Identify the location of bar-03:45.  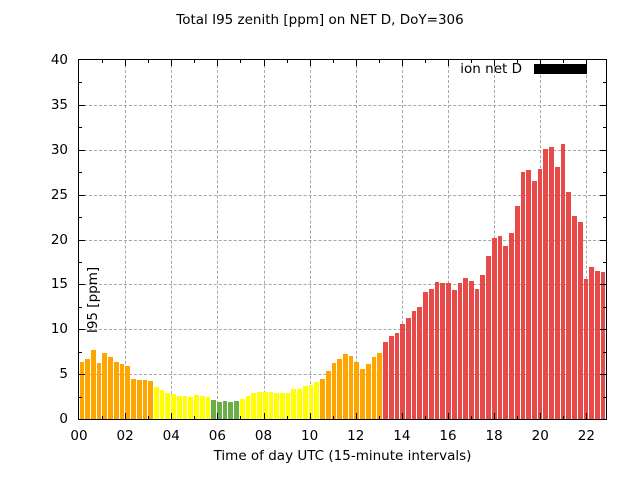
(168, 405).